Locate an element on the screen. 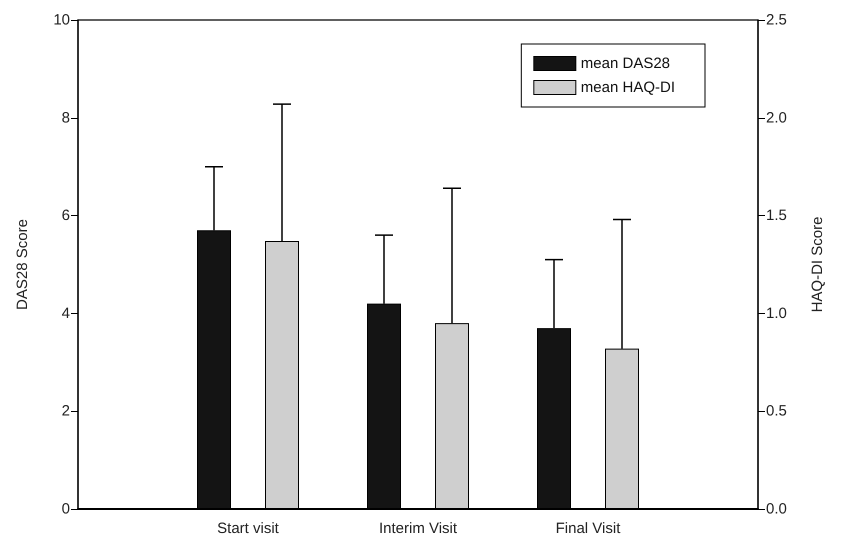 The width and height of the screenshot is (851, 542). y2-axis-title: HAQ-DI Score is located at coordinates (817, 264).